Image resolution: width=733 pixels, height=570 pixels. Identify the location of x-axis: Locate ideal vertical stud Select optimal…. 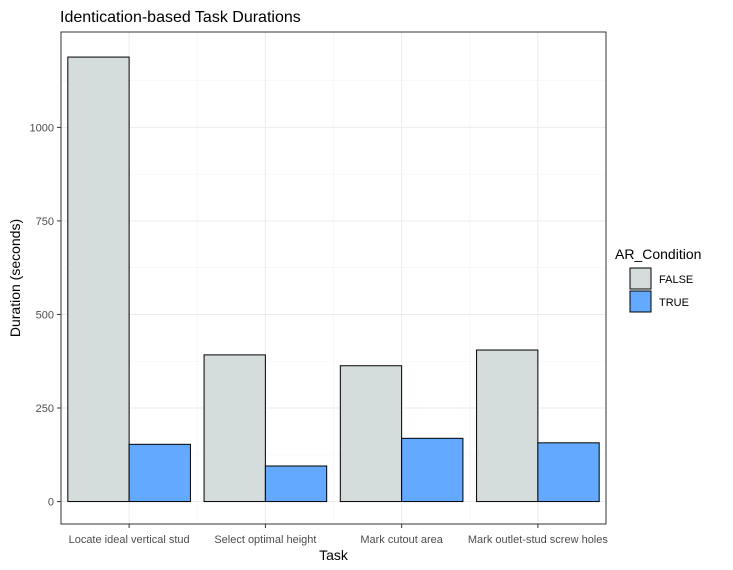
(338, 535).